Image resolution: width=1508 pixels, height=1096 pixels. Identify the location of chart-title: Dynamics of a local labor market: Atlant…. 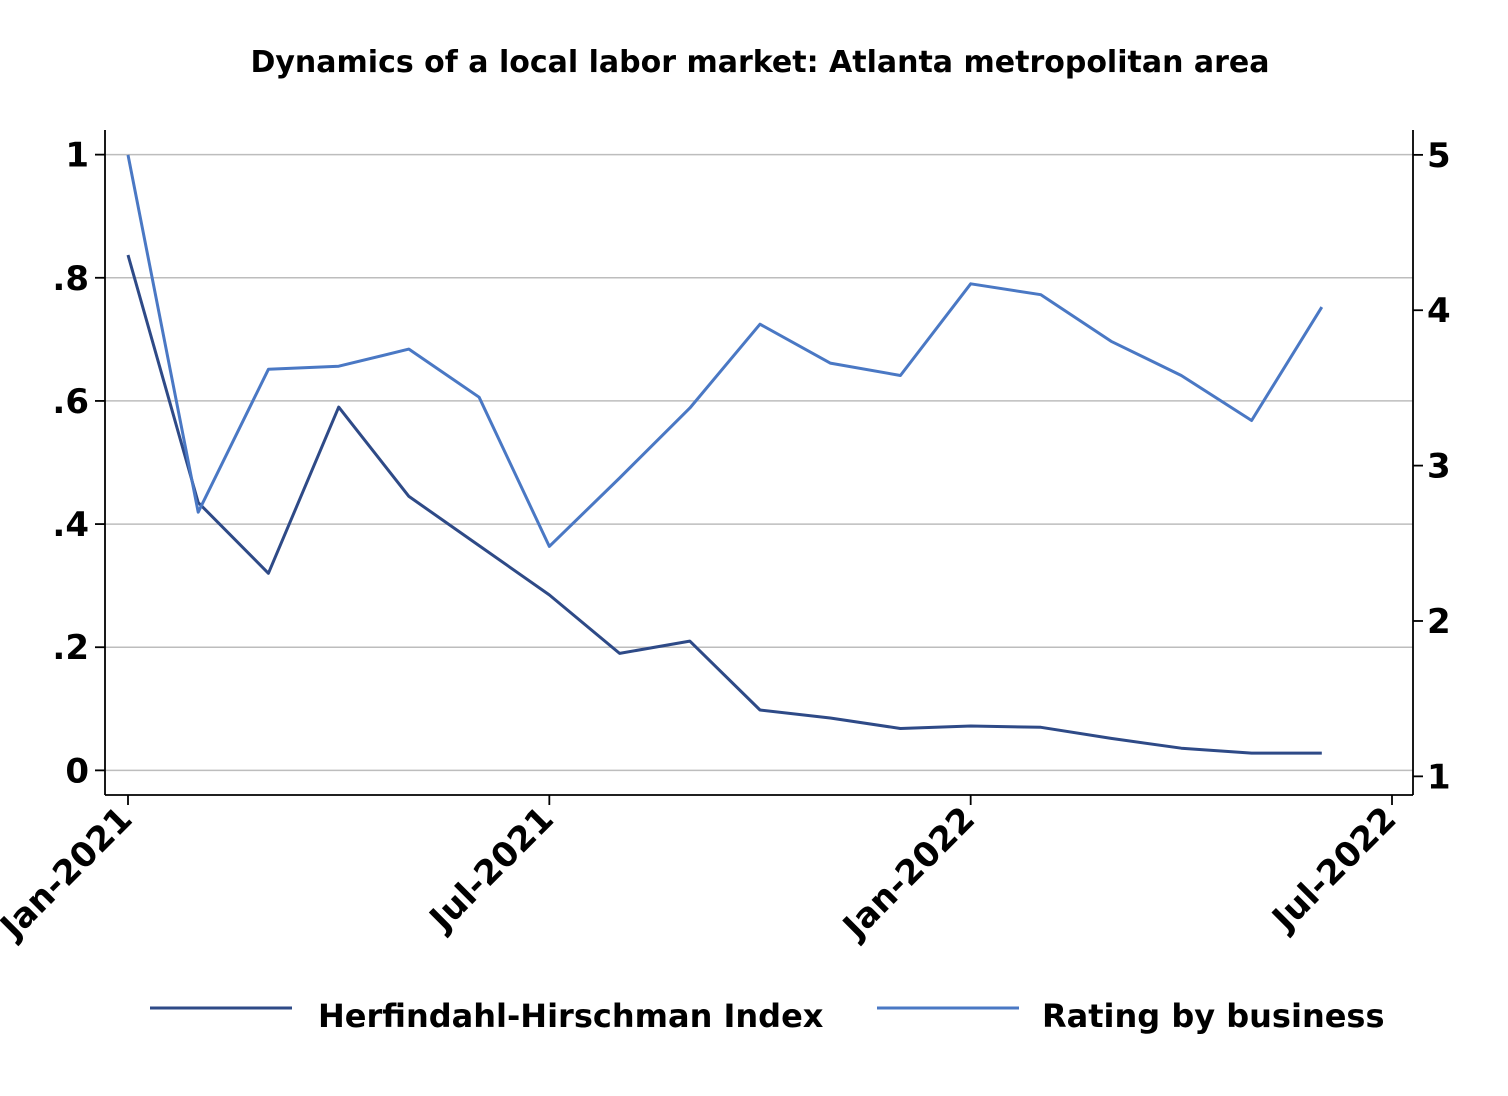
(759, 62).